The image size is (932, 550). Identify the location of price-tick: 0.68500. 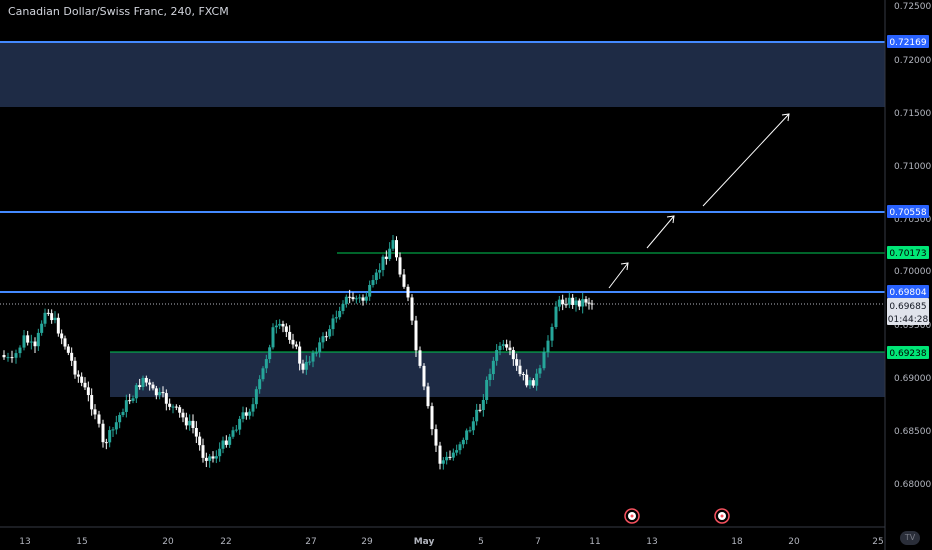
(912, 432).